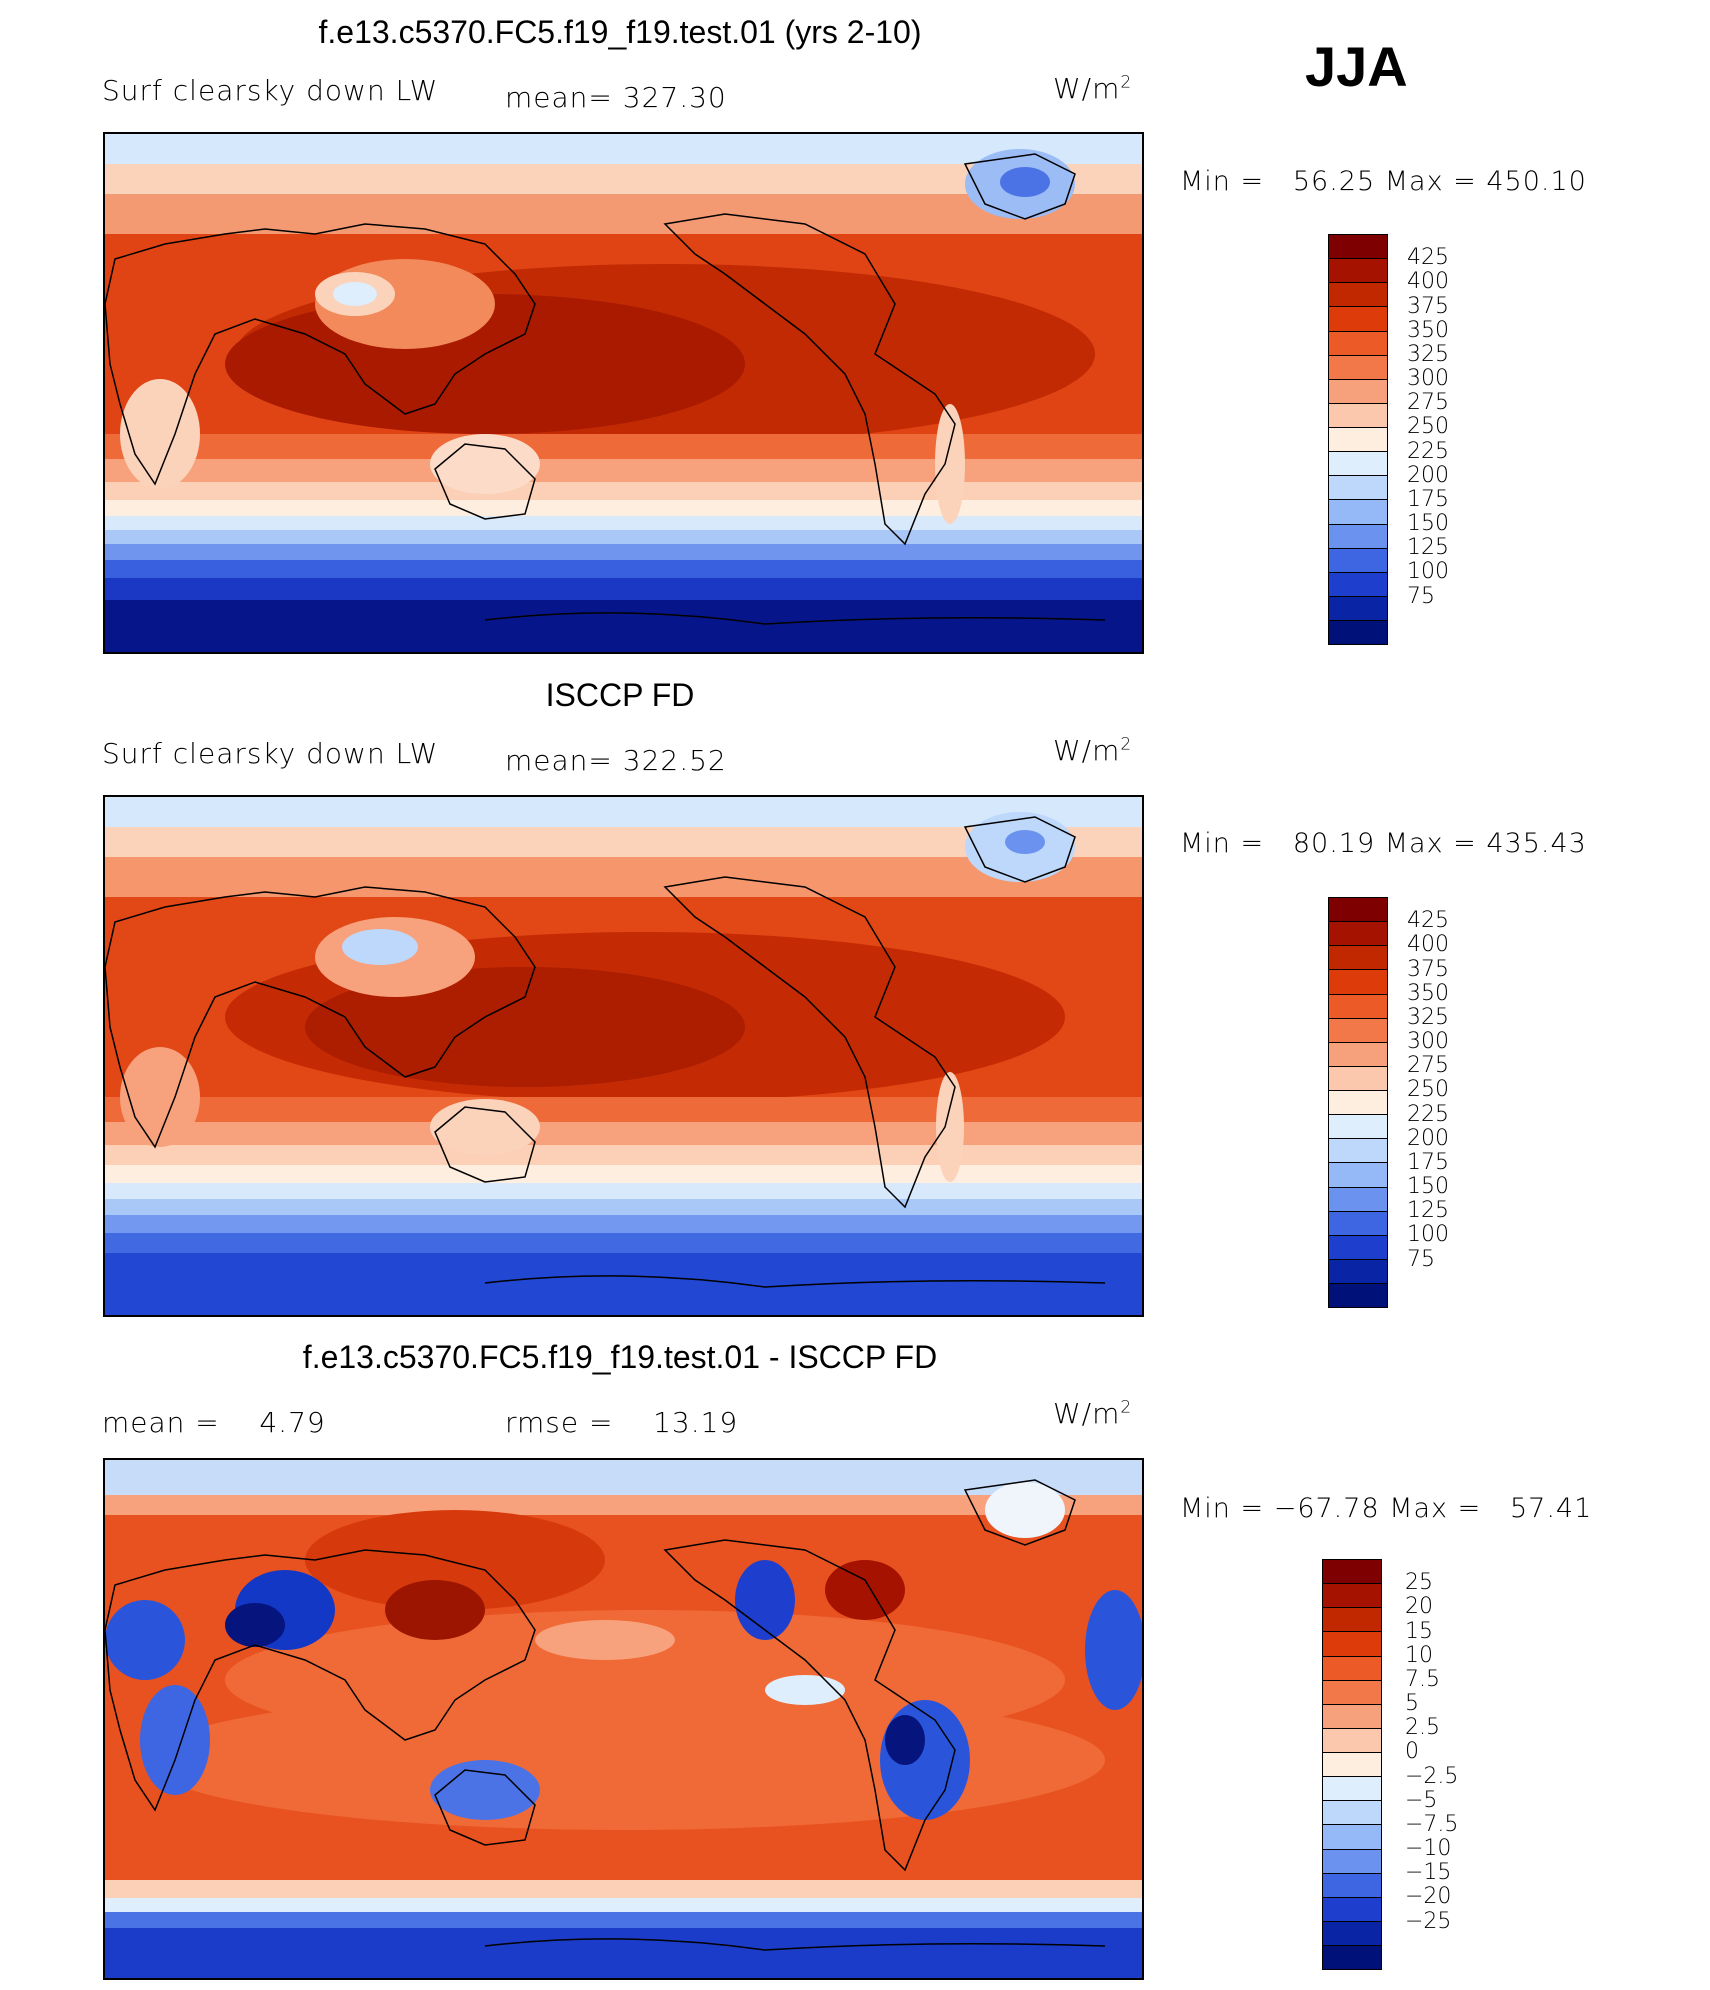 This screenshot has width=1710, height=1990. Describe the element at coordinates (1383, 181) in the screenshot. I see `panel-1-minmax: Min = 56.25 Max = 450.10` at that location.